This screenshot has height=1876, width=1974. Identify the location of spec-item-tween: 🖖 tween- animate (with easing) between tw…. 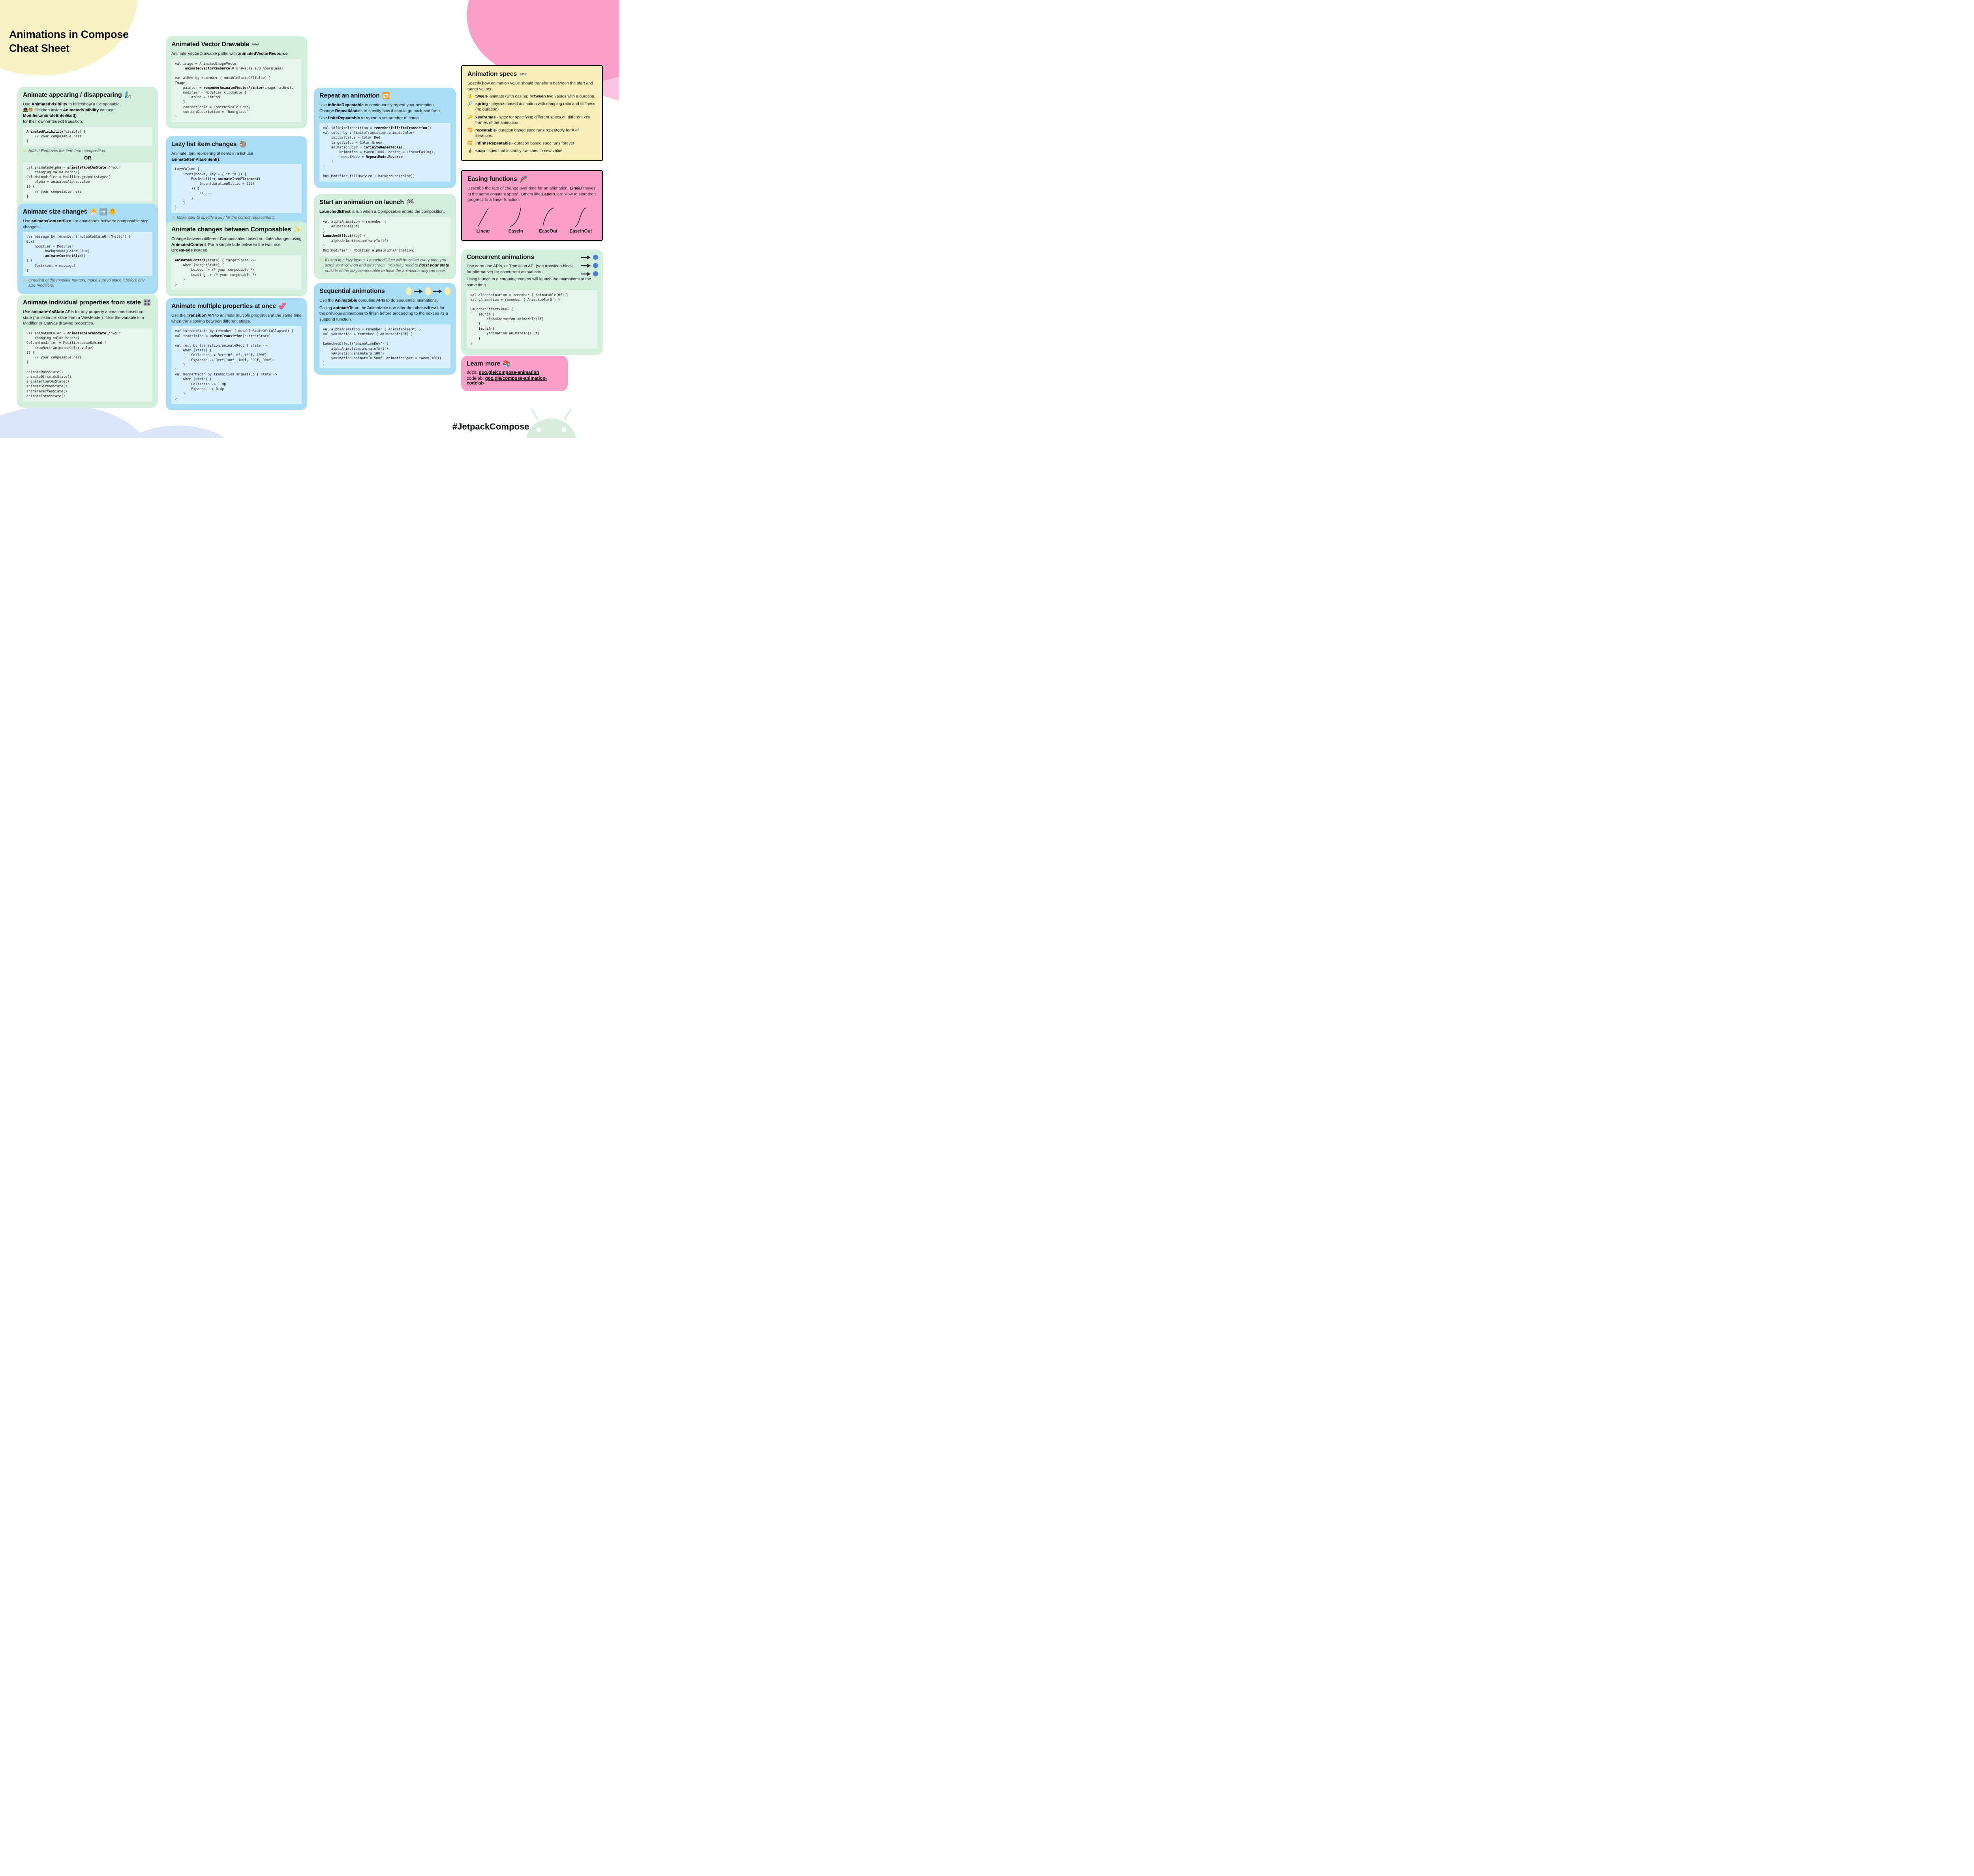
(532, 96).